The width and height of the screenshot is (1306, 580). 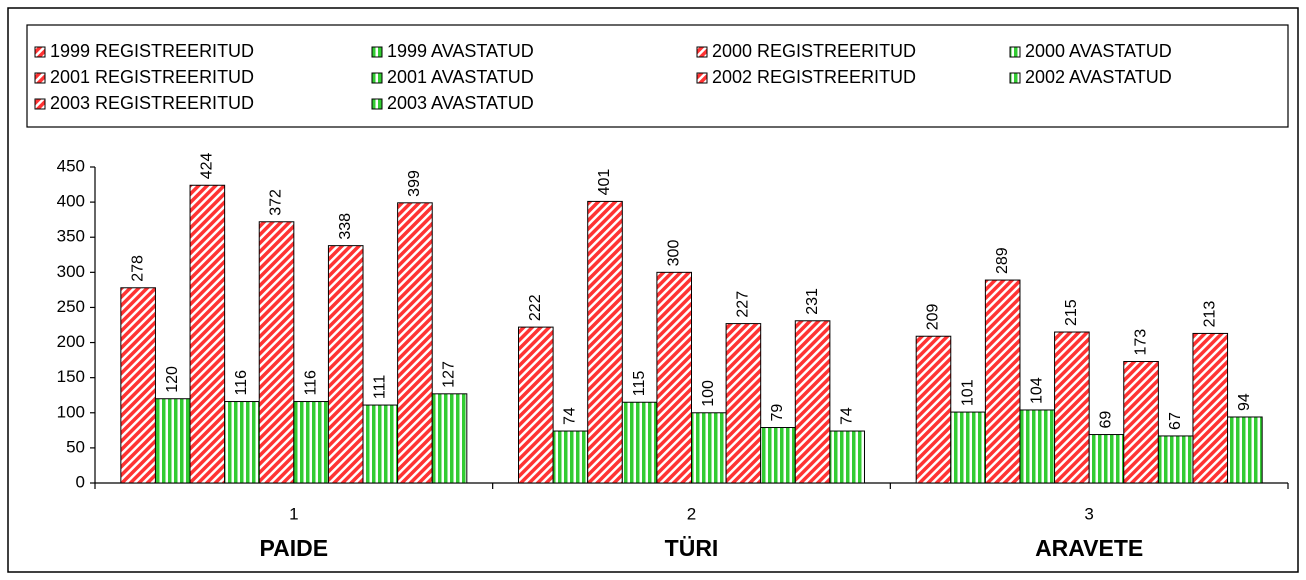 What do you see at coordinates (692, 548) in the screenshot?
I see `group-label: TÜRI` at bounding box center [692, 548].